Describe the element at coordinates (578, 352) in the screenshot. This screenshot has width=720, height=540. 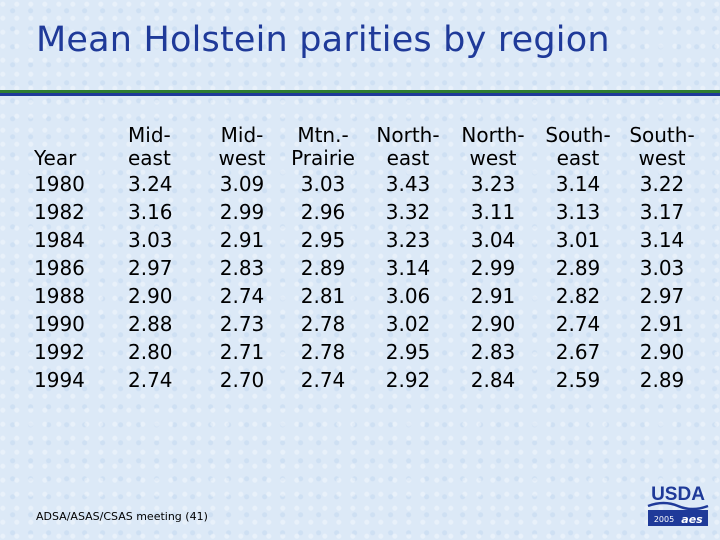
I see `parity-cell: 2.67` at that location.